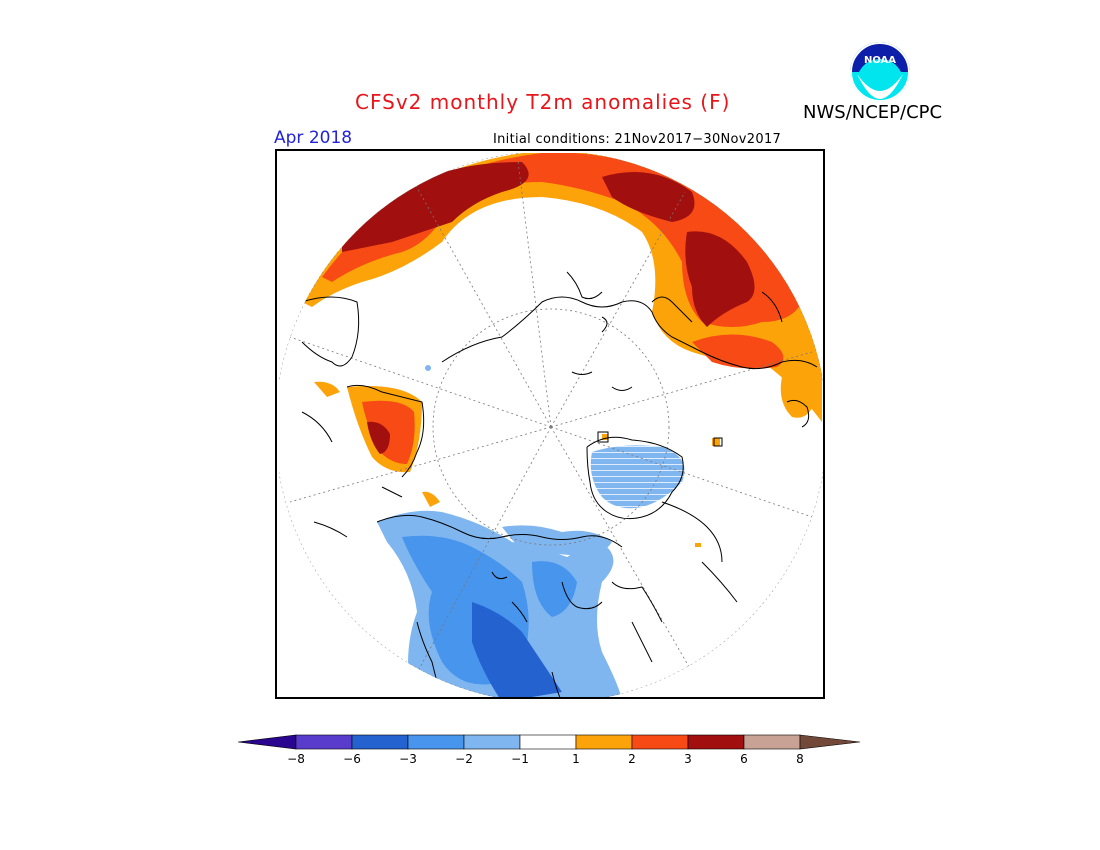  Describe the element at coordinates (296, 759) in the screenshot. I see `colorbar-tick-label: −8` at that location.